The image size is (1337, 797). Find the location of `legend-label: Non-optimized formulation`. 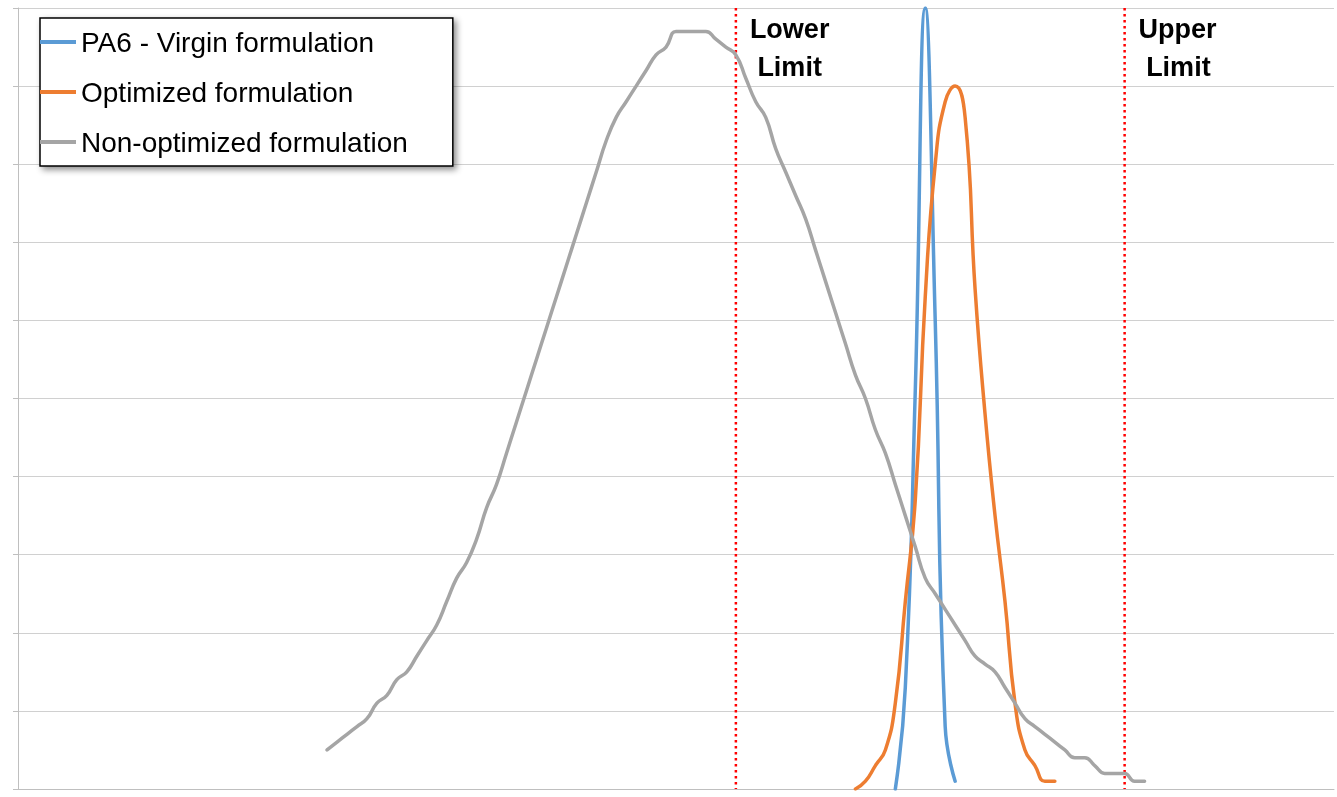

legend-label: Non-optimized formulation is located at coordinates (244, 142).